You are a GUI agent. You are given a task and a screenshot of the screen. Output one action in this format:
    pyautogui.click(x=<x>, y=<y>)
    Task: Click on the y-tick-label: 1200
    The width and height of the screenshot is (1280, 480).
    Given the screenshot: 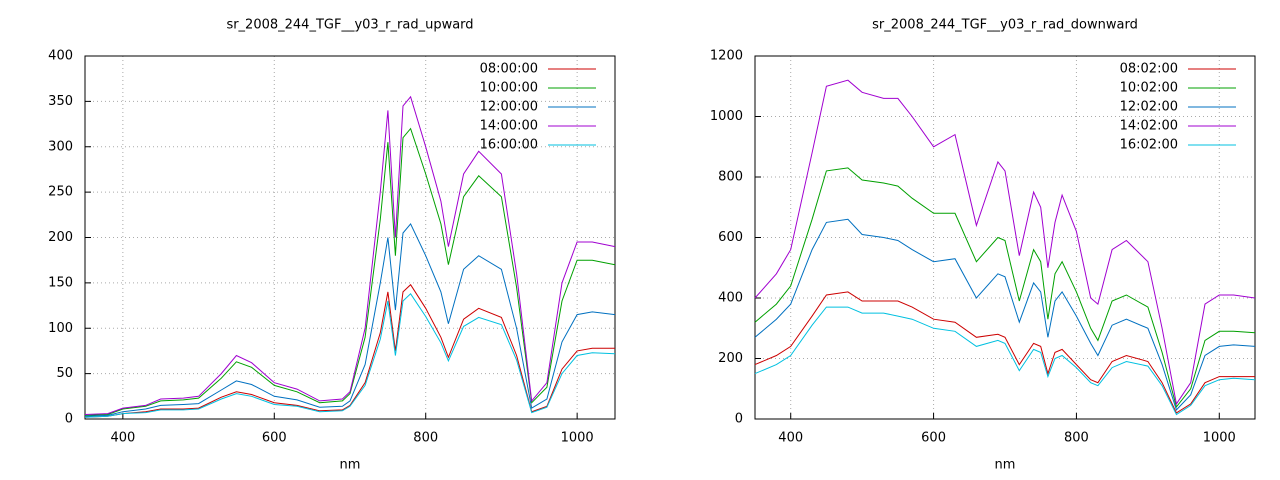 What is the action you would take?
    pyautogui.click(x=726, y=56)
    